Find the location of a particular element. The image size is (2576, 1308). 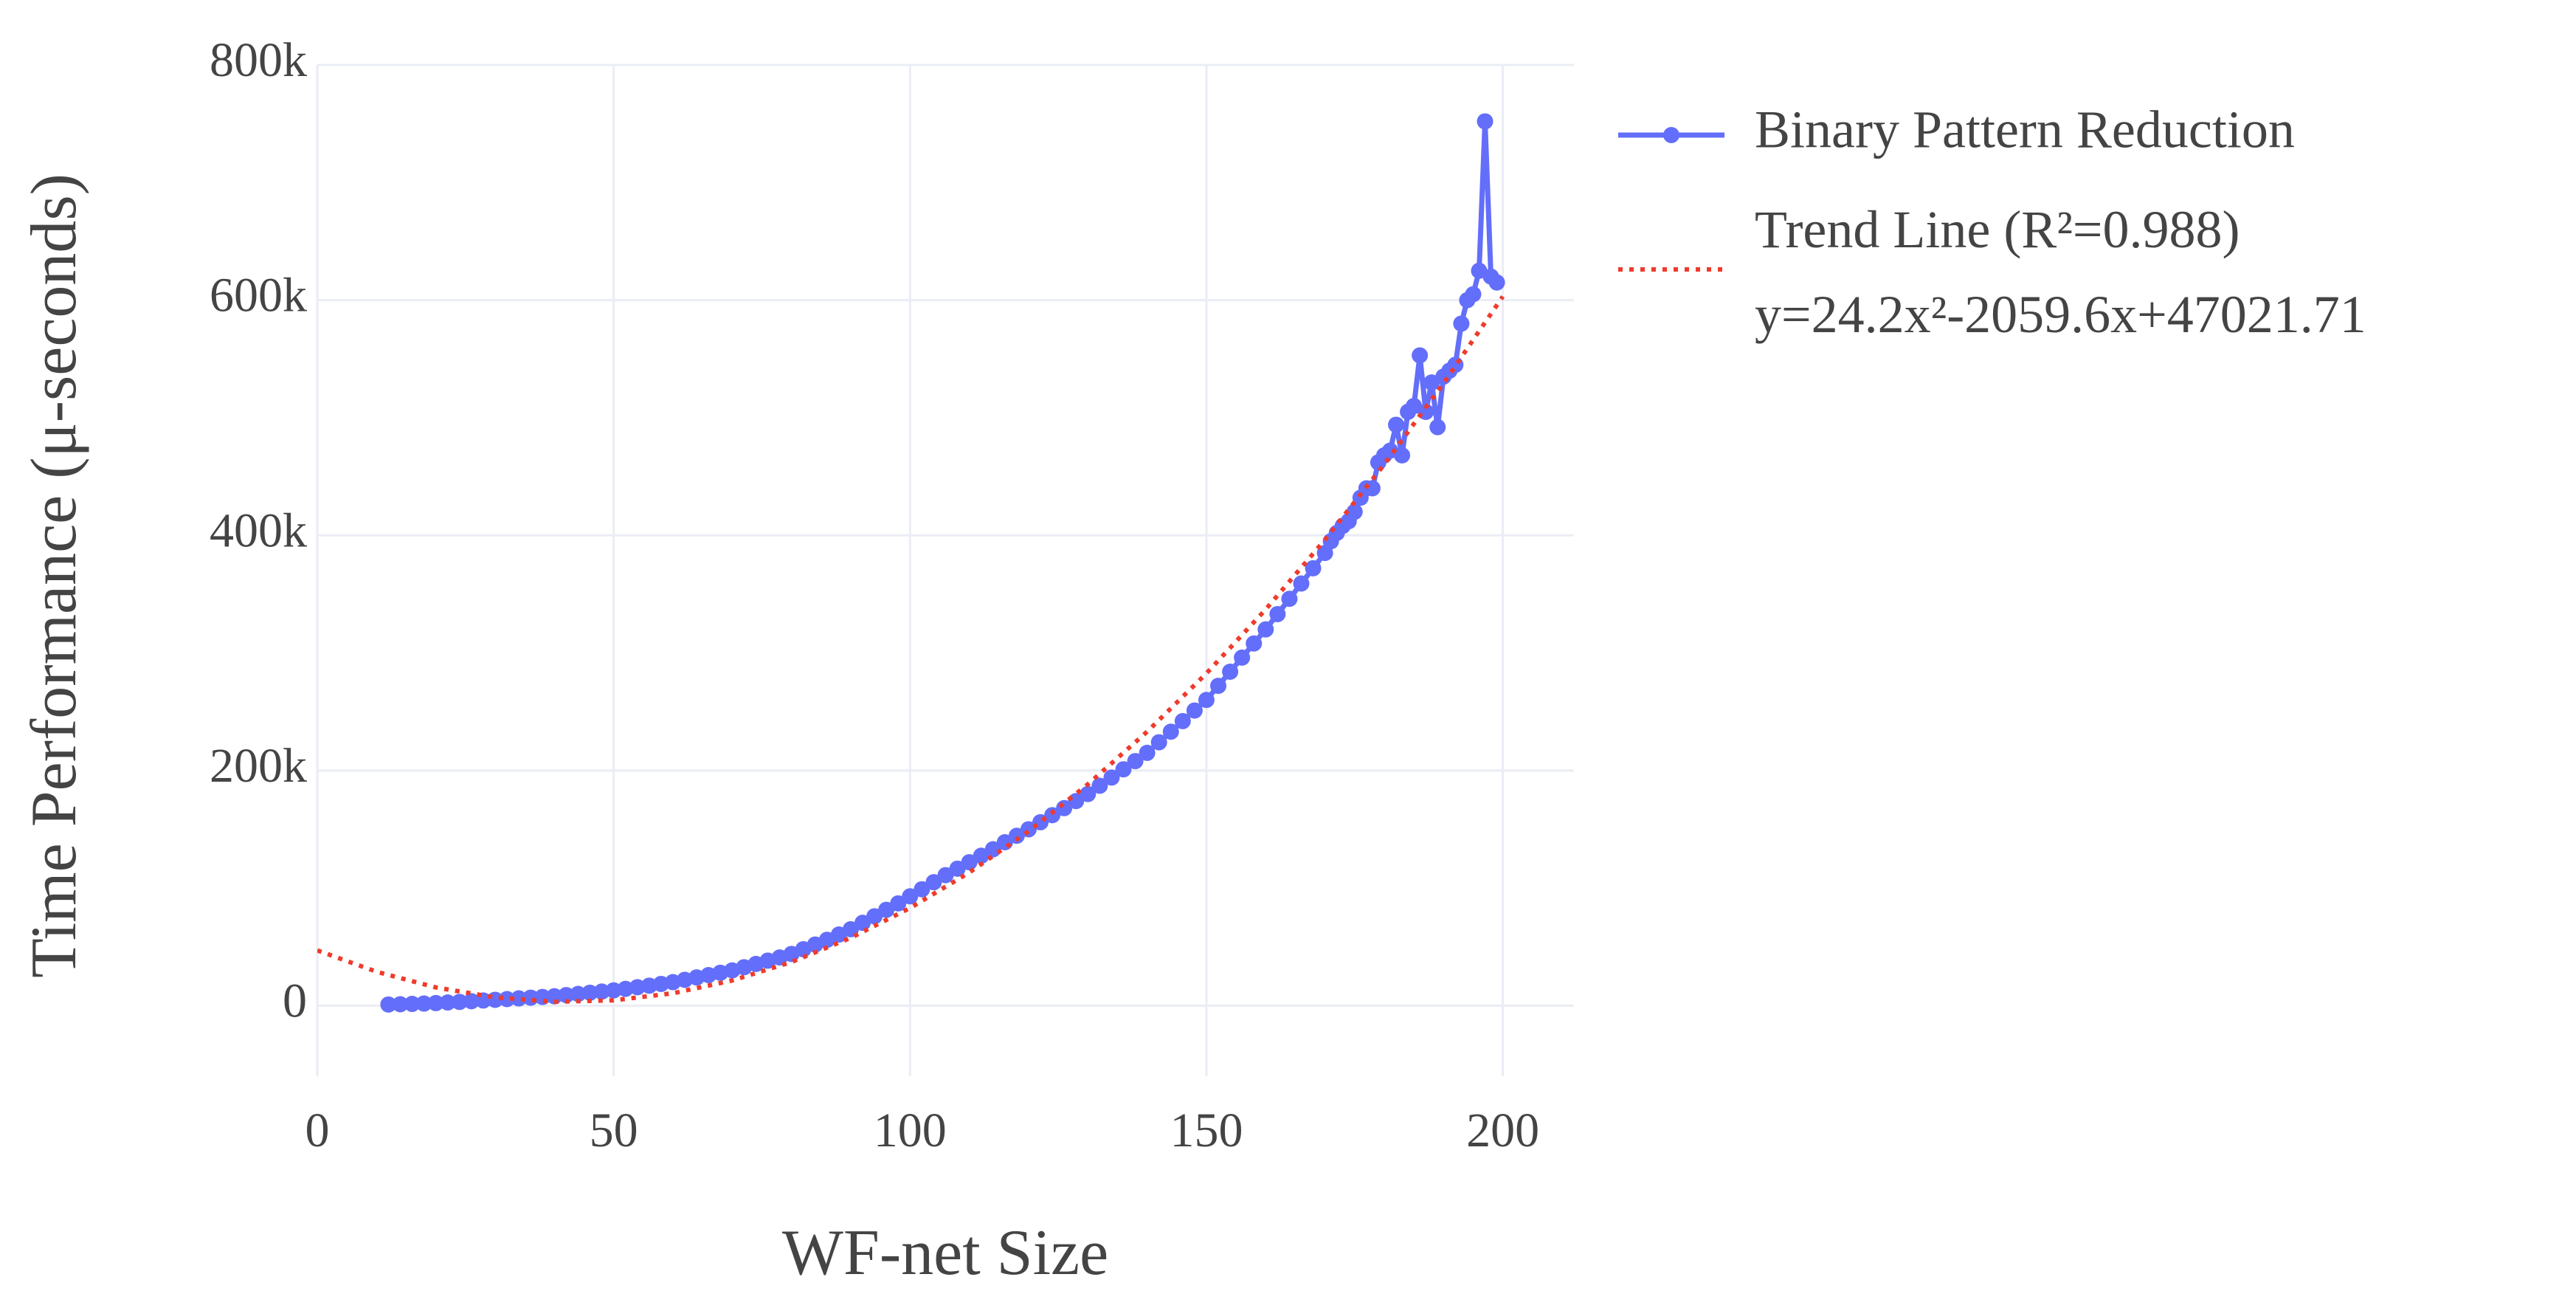

x-tick-label: 100 is located at coordinates (911, 1130).